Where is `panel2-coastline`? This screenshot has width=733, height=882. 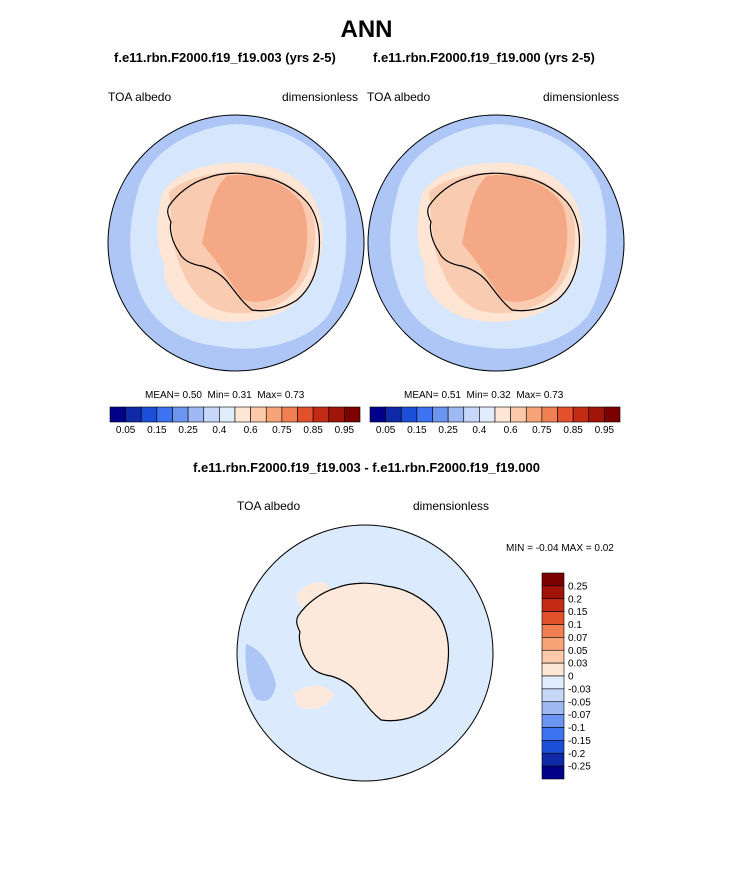
panel2-coastline is located at coordinates (504, 242).